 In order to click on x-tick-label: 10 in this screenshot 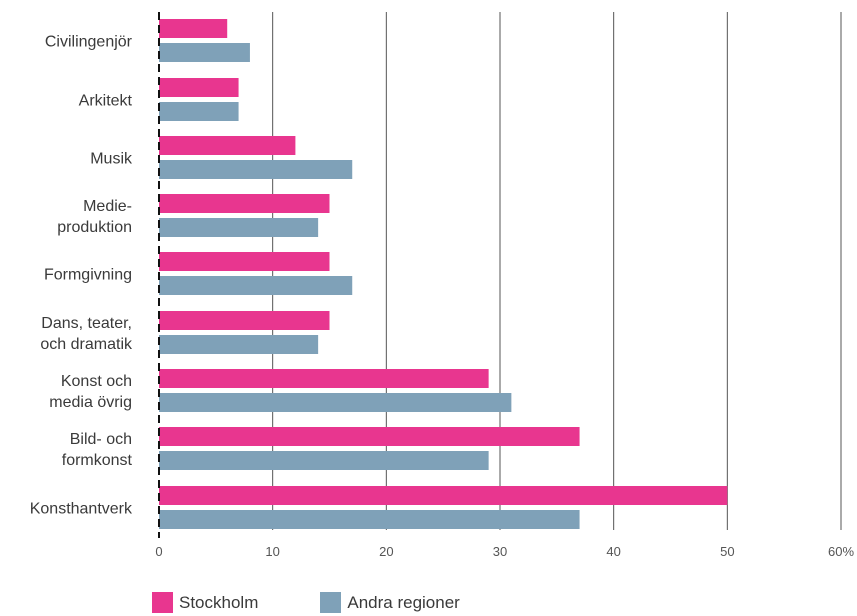, I will do `click(272, 551)`.